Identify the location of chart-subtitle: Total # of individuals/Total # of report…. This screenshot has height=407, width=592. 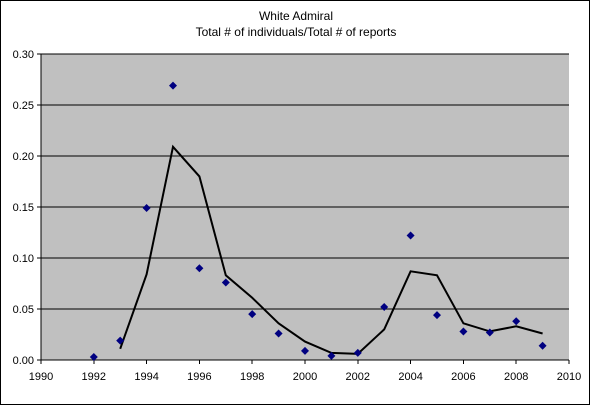
(296, 32).